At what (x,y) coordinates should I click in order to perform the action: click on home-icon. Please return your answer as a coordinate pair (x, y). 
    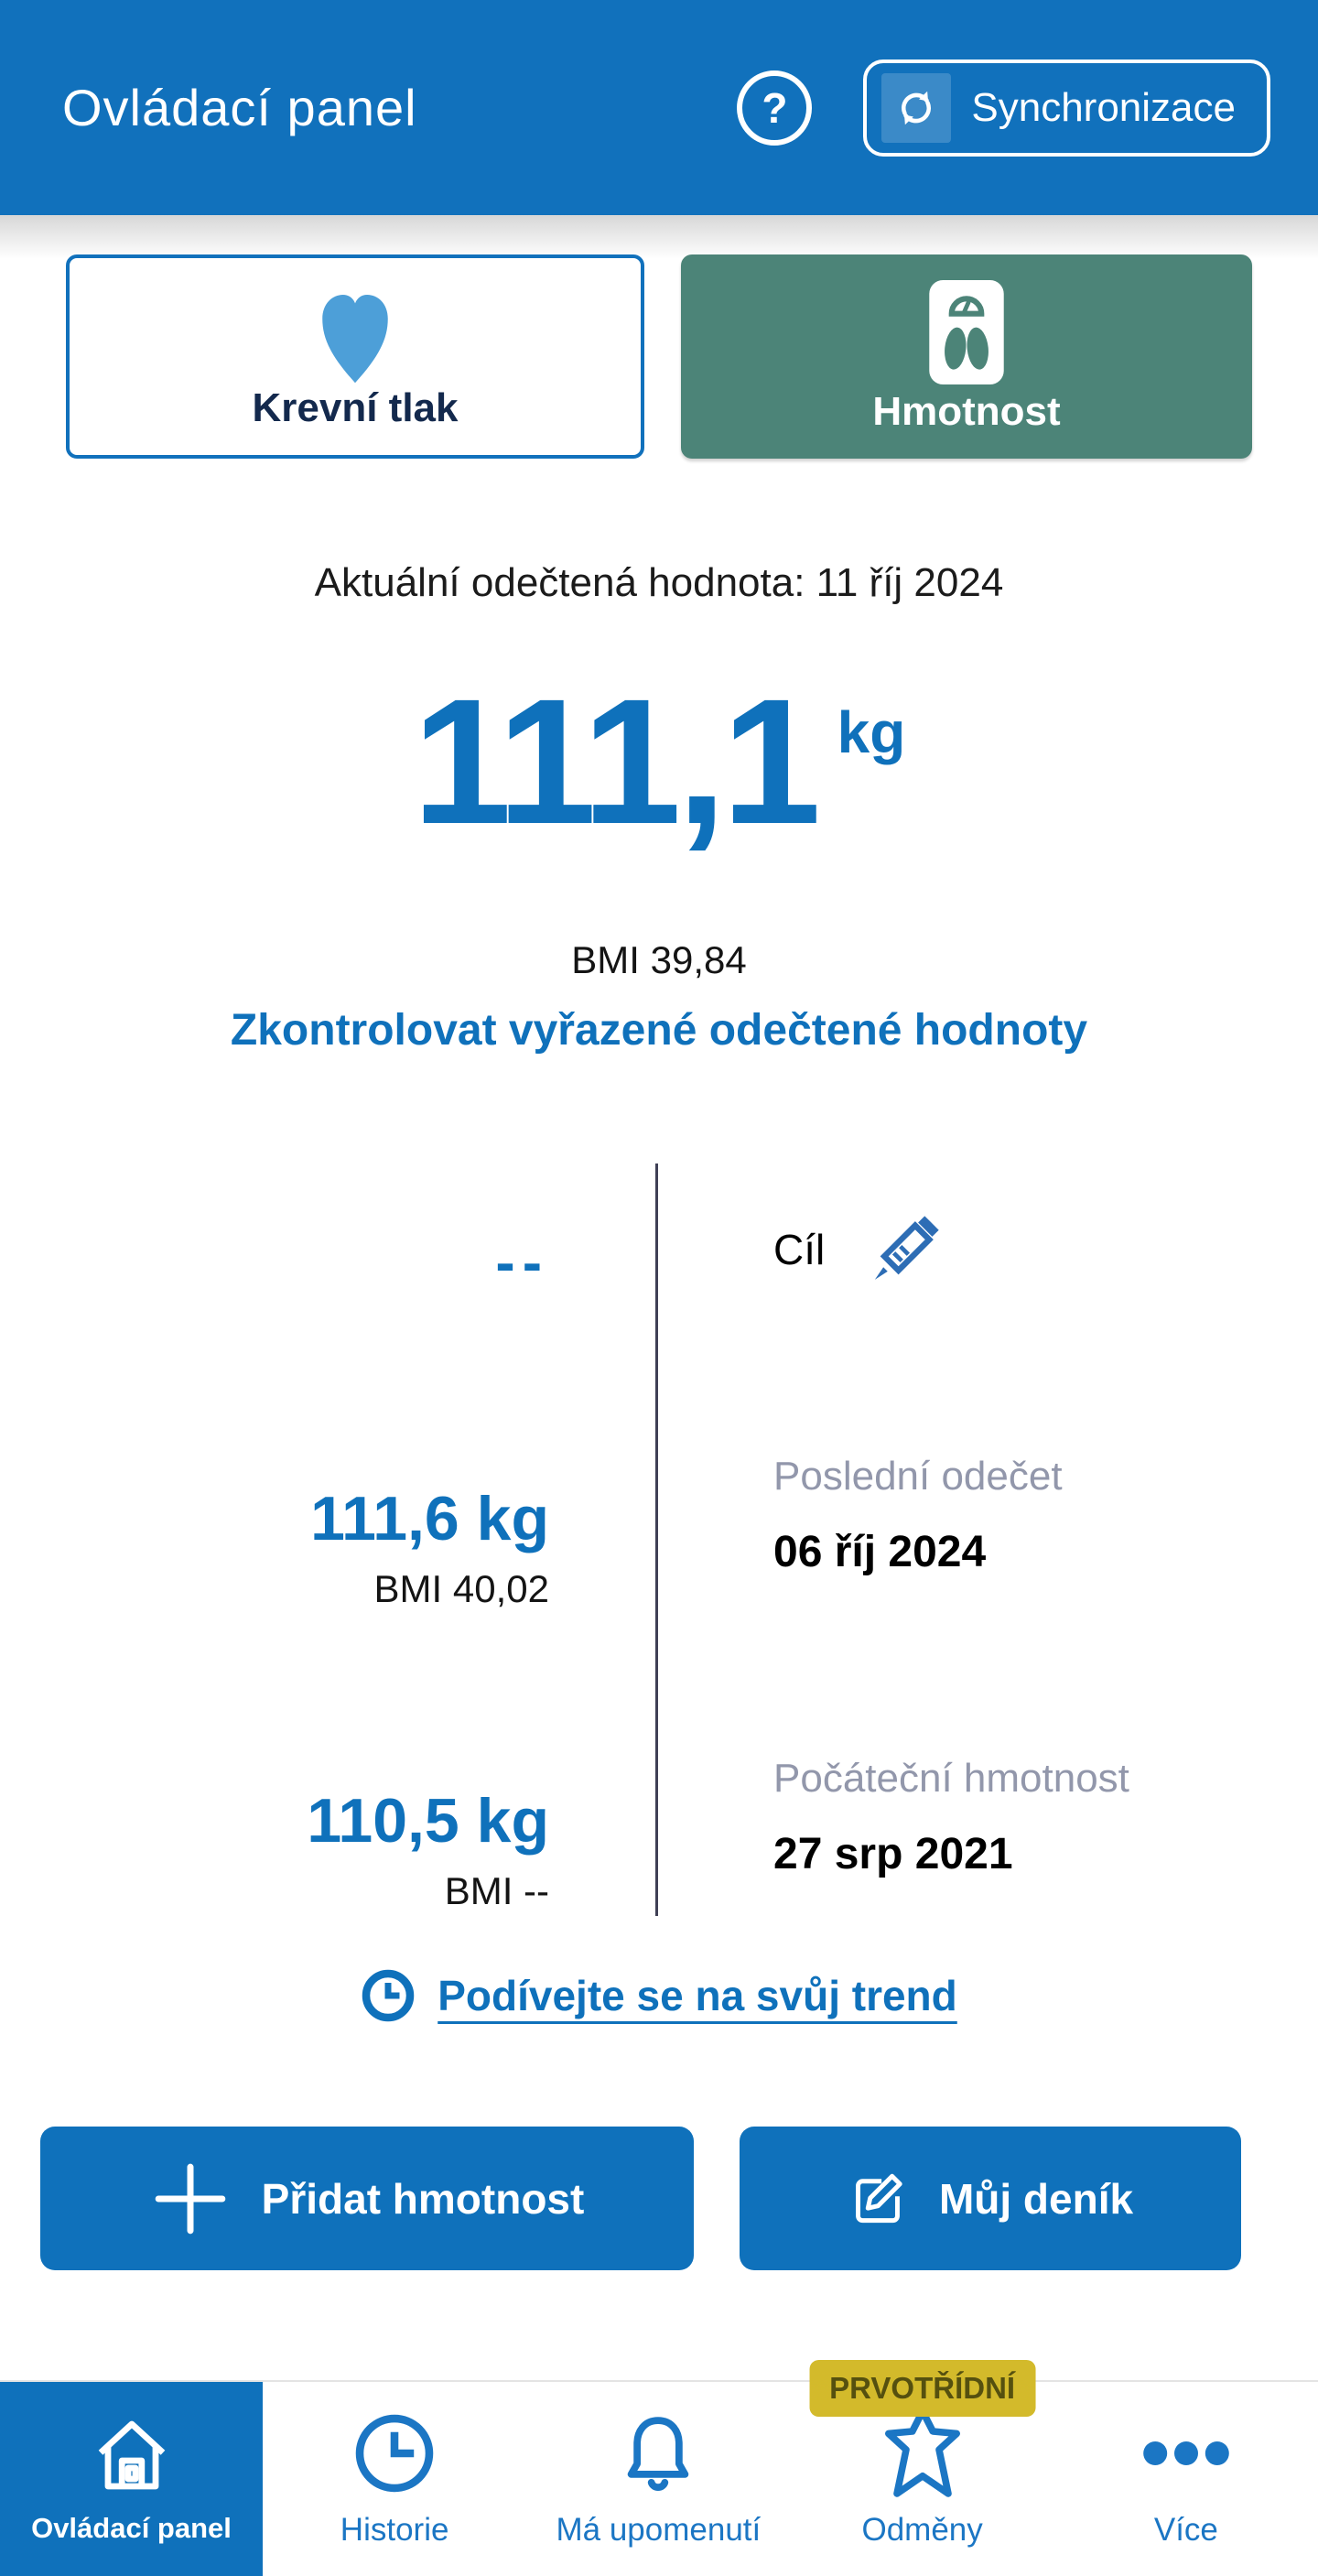
    Looking at the image, I should click on (132, 2454).